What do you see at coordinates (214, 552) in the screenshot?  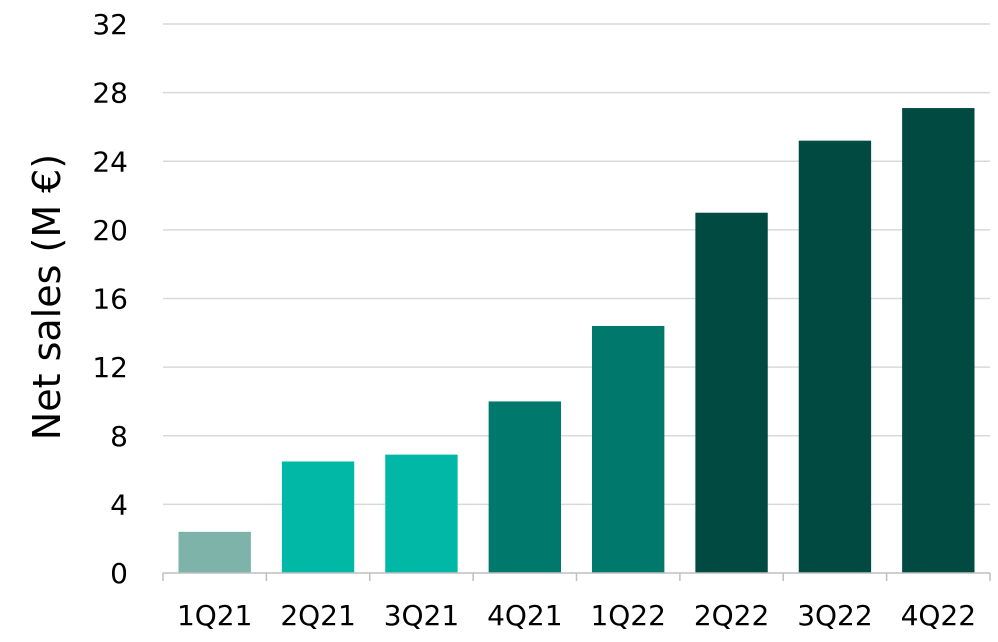 I see `bar-1q21` at bounding box center [214, 552].